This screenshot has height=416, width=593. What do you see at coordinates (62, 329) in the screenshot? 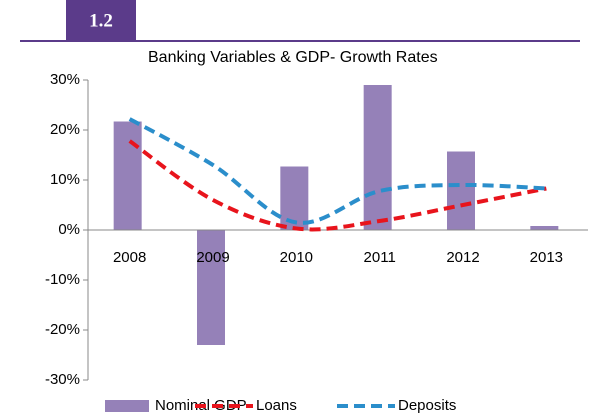
I see `y-tick-label: -20%` at bounding box center [62, 329].